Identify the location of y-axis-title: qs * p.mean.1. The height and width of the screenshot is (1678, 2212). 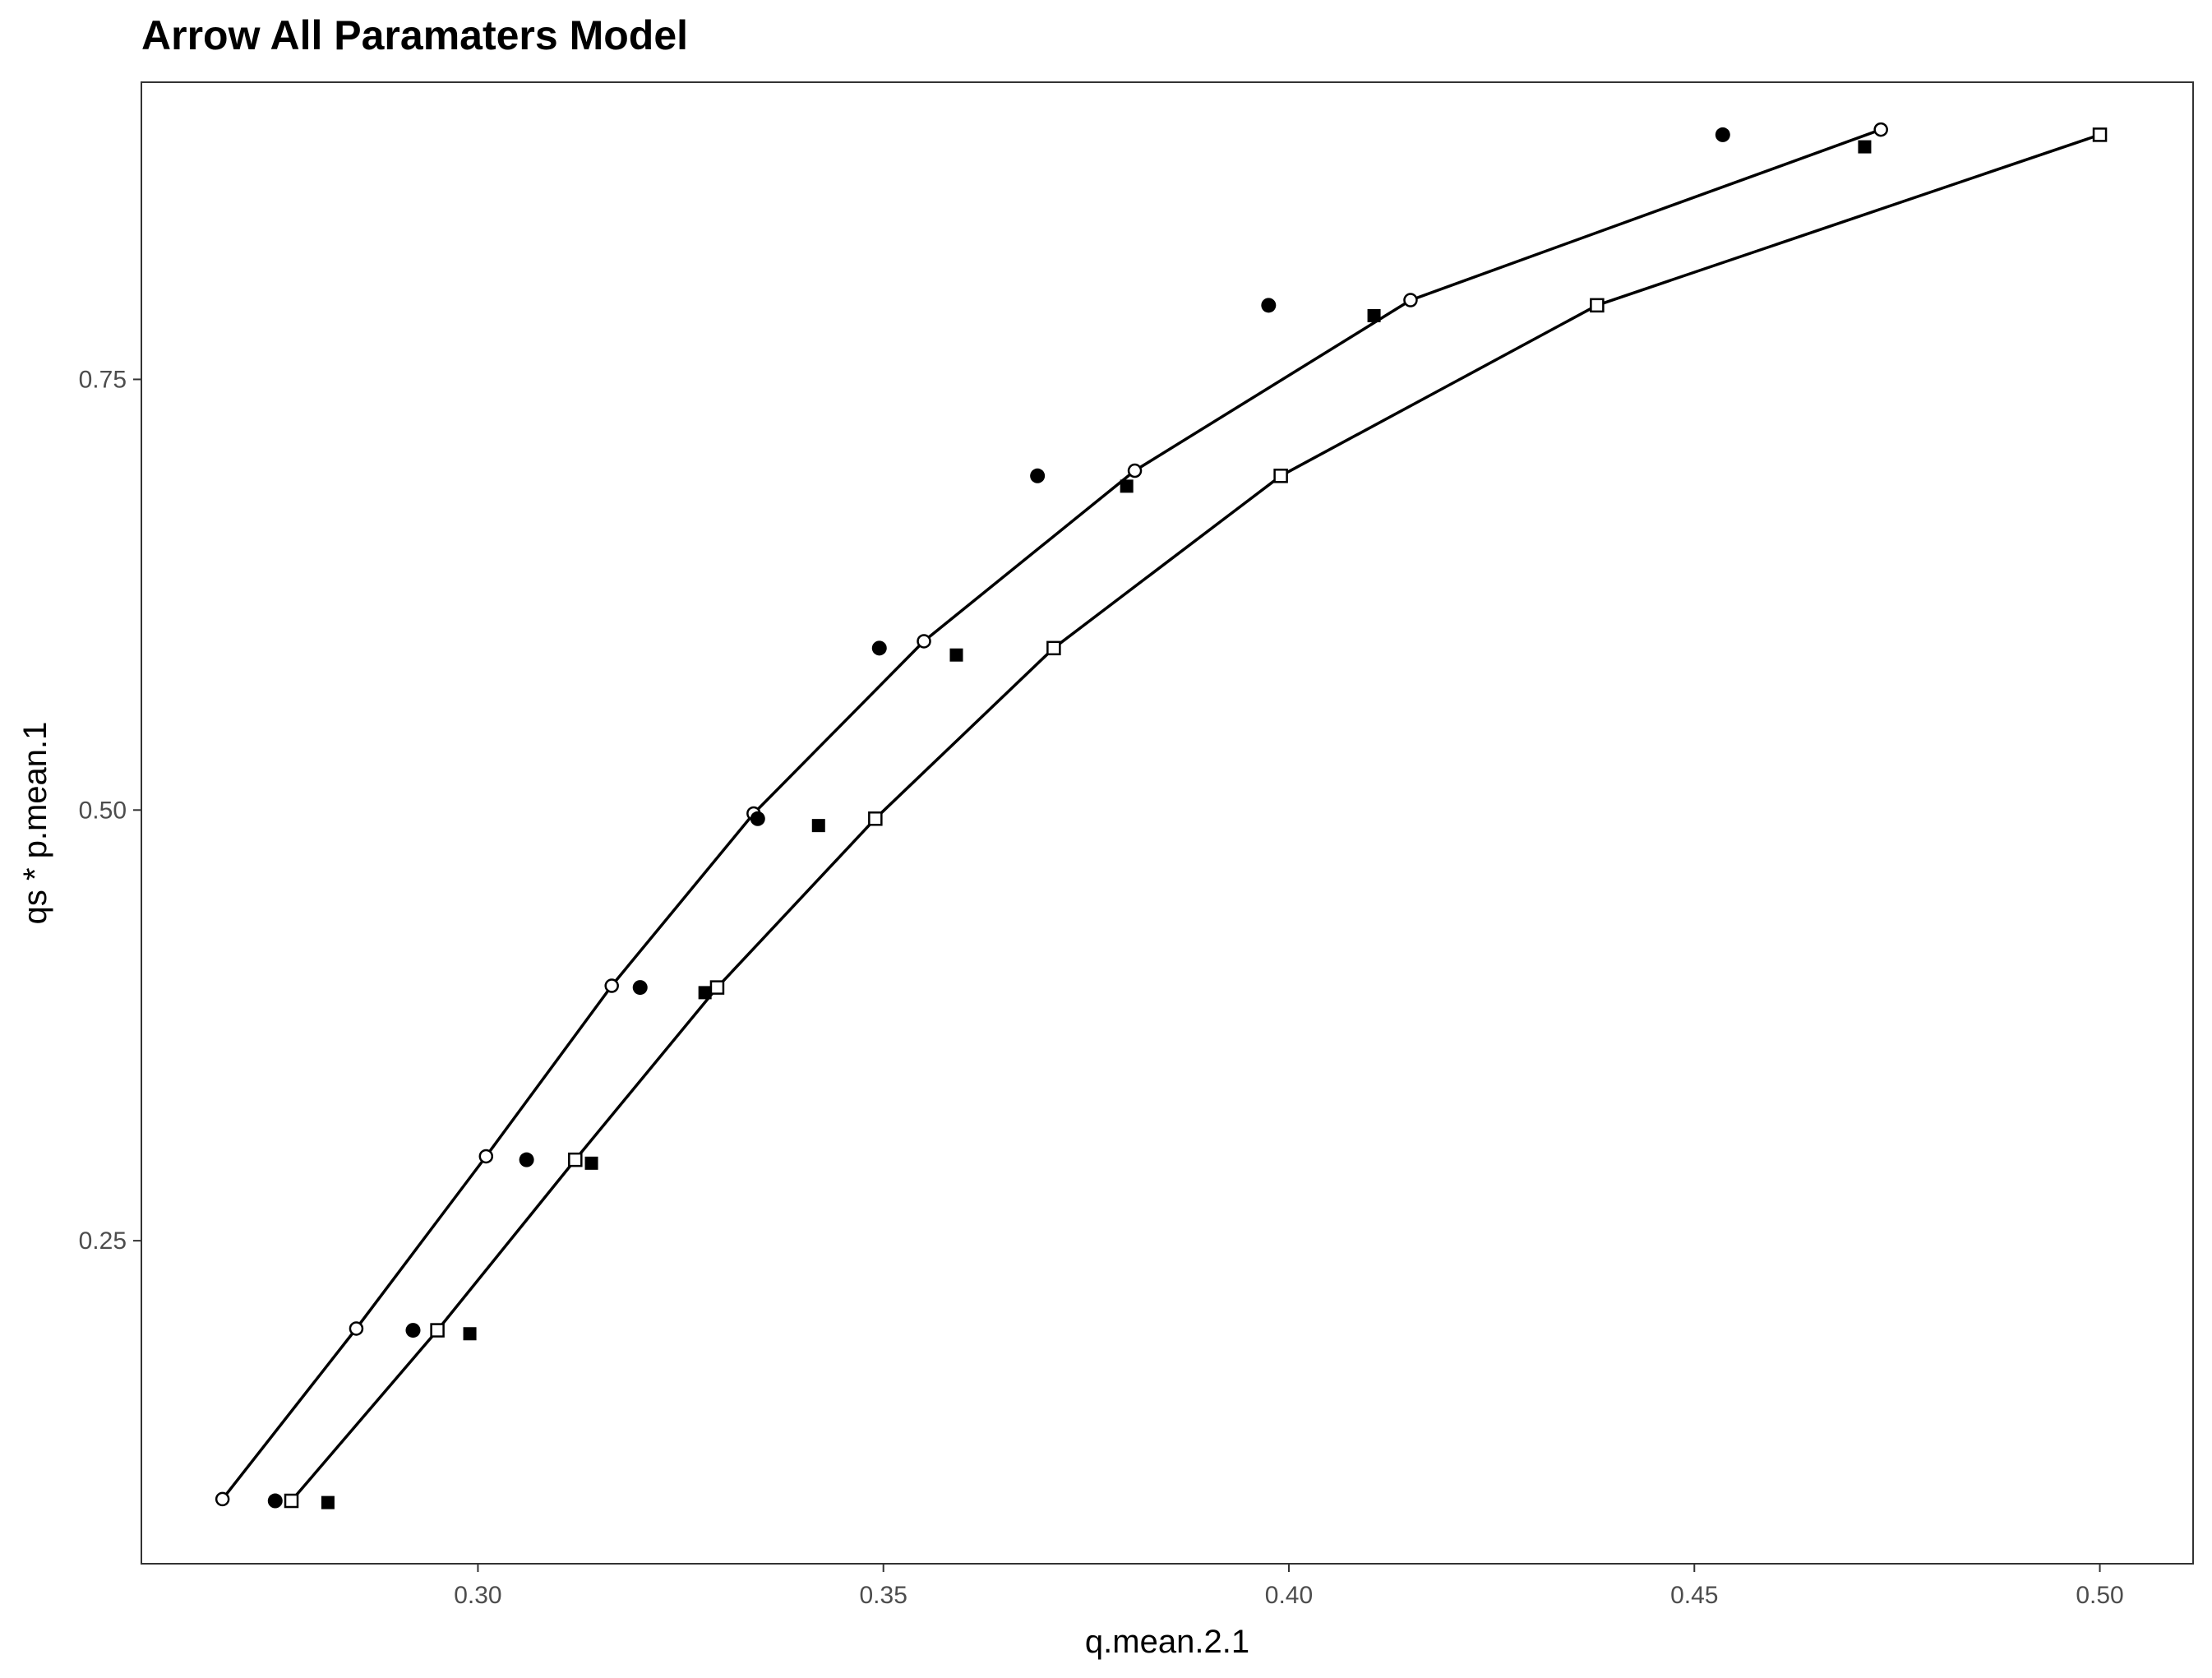
(35, 823).